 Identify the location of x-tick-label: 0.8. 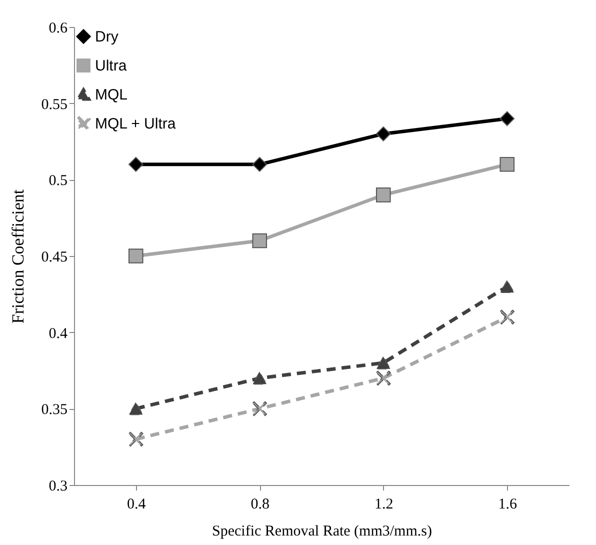
(260, 504).